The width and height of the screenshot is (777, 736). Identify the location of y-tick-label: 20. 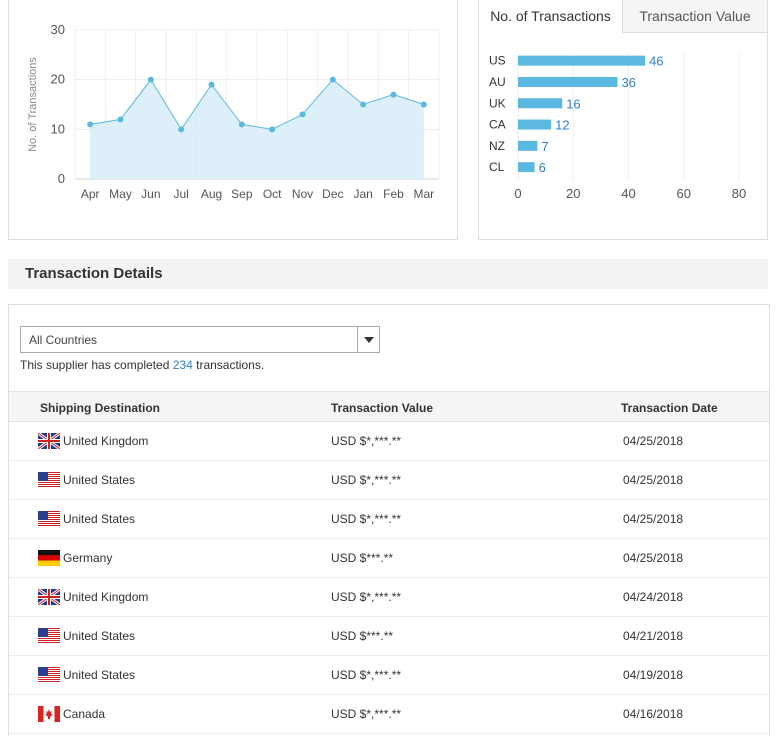
(58, 79).